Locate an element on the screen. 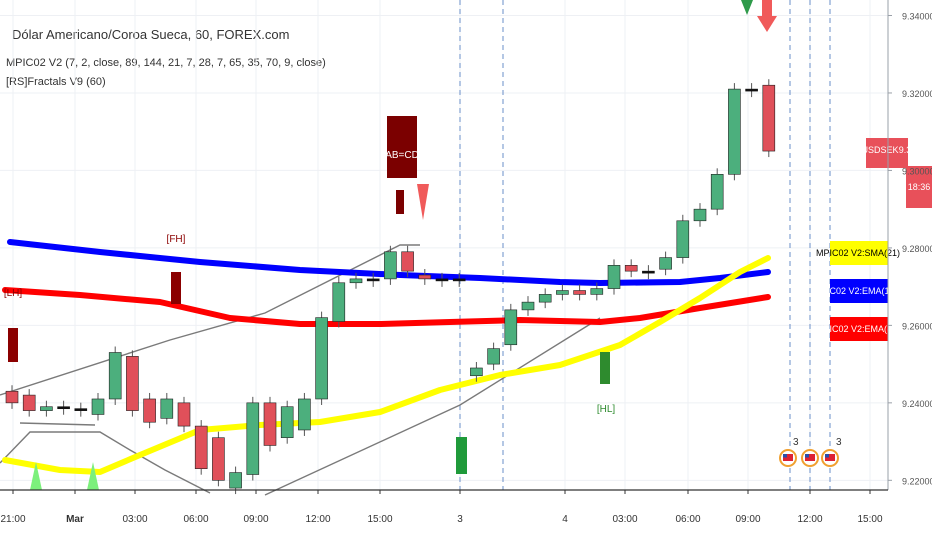 The image size is (932, 550). y-tick-label: 9.26000 is located at coordinates (917, 326).